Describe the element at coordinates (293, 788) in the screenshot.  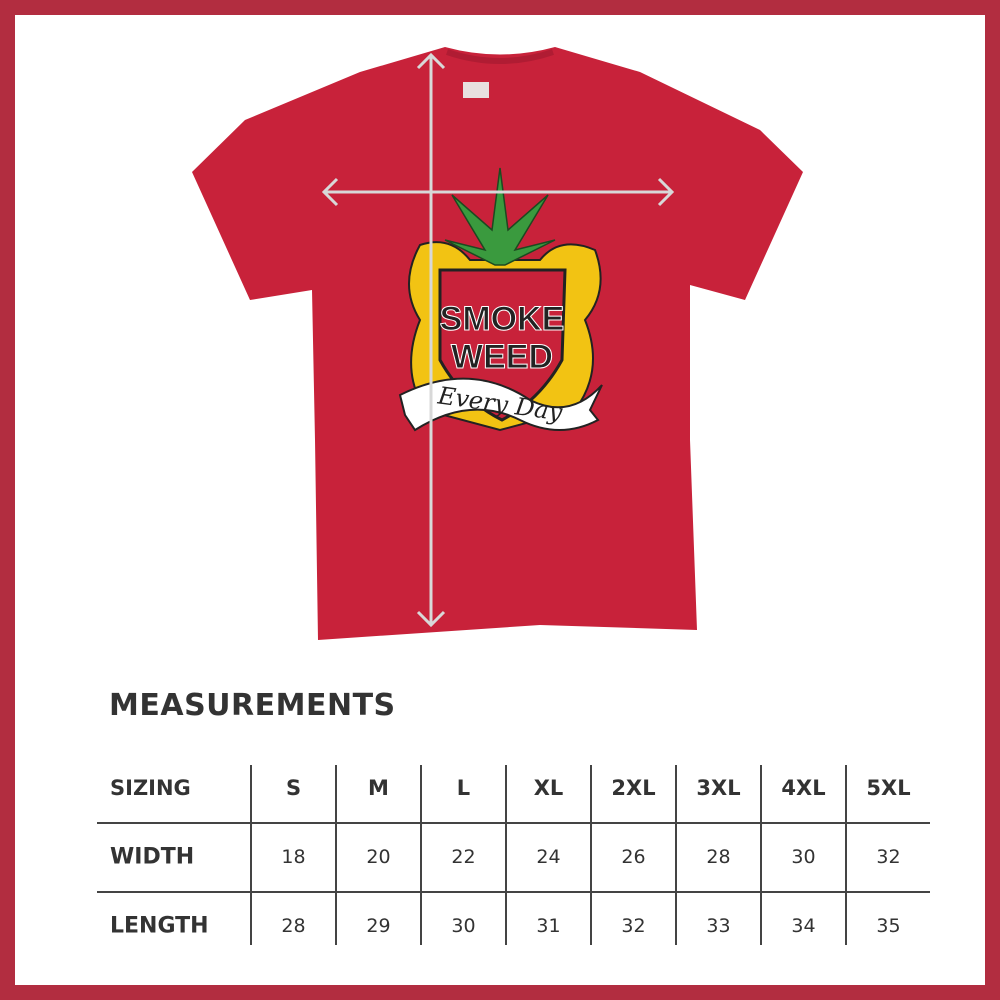
I see `size-header-cell: S` at that location.